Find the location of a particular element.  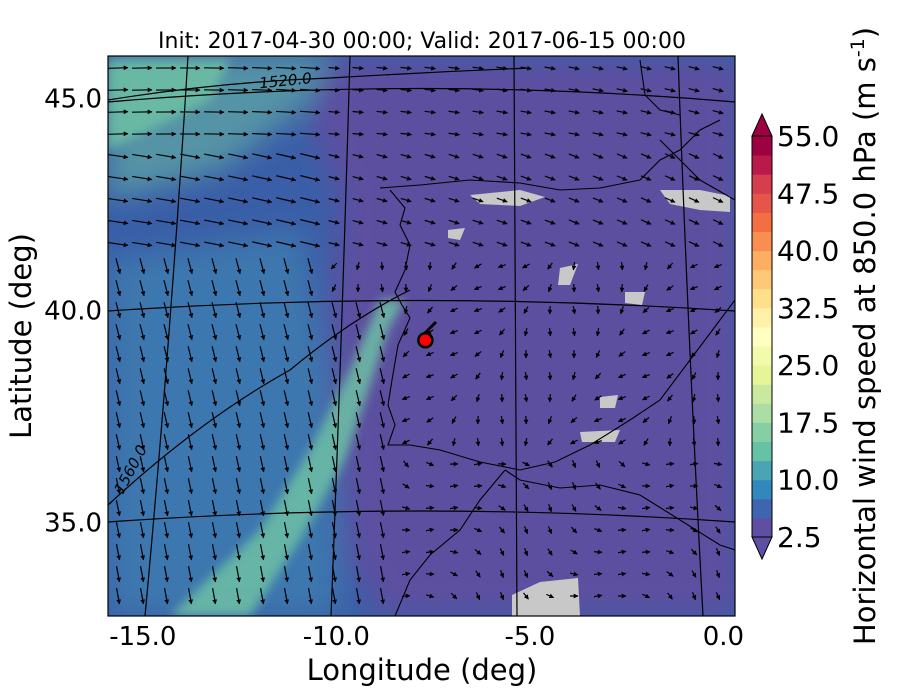

colorbar-tick-label: 47.5 is located at coordinates (808, 193).